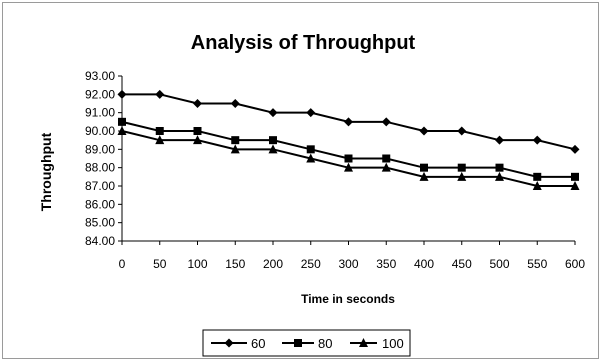 The image size is (603, 363). What do you see at coordinates (462, 264) in the screenshot?
I see `x-tick-label: 450` at bounding box center [462, 264].